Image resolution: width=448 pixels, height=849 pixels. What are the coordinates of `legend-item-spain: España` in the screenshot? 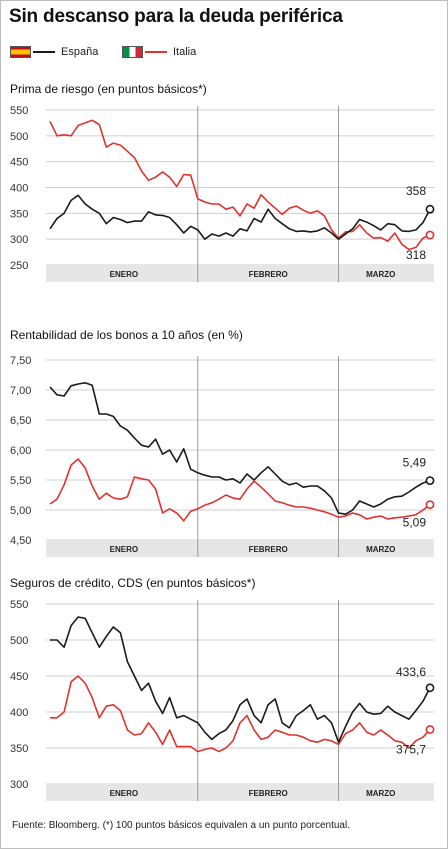 It's located at (54, 52).